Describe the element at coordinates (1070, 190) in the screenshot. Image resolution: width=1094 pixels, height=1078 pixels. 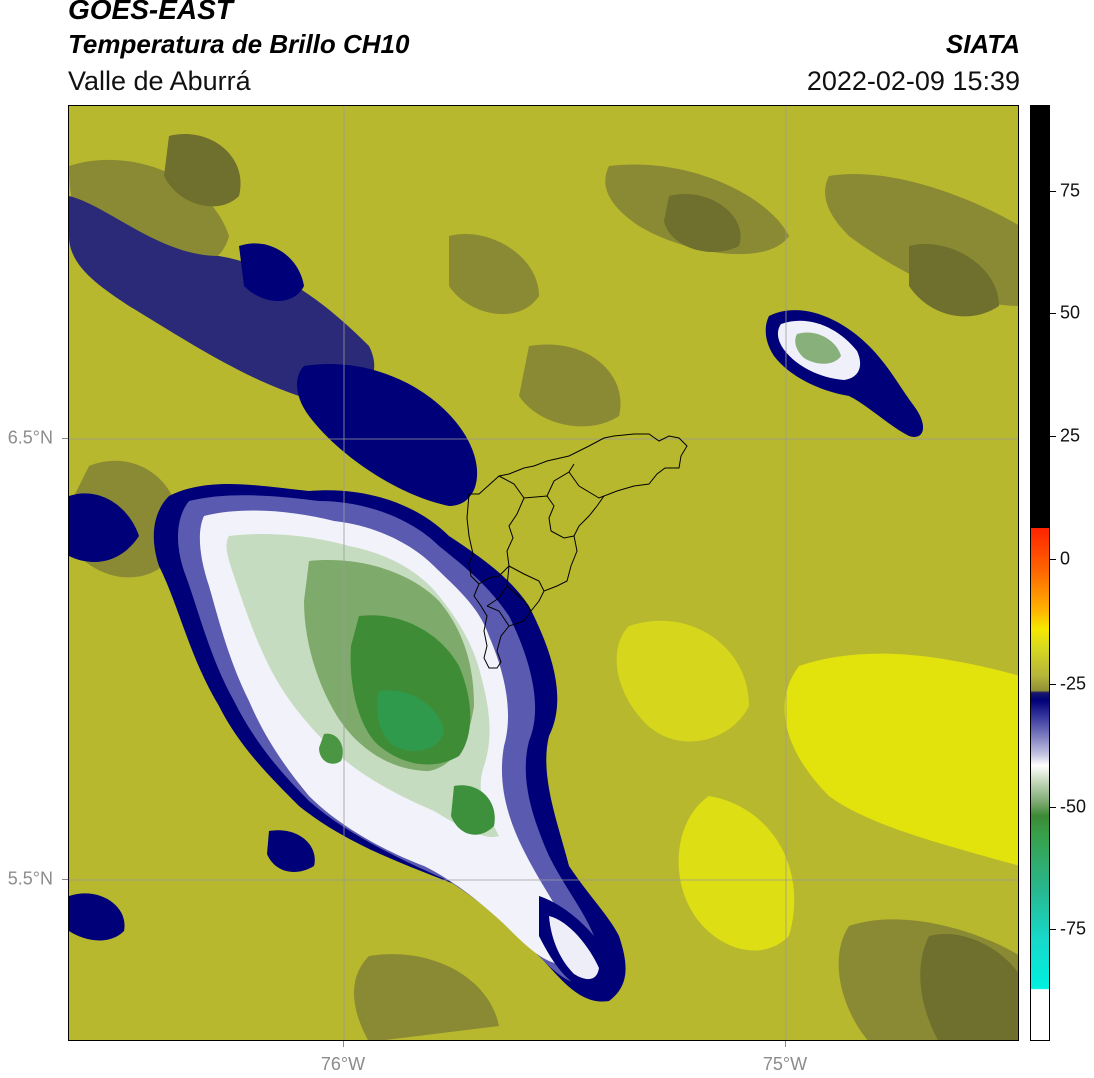
I see `colorbar-label-75: 75` at that location.